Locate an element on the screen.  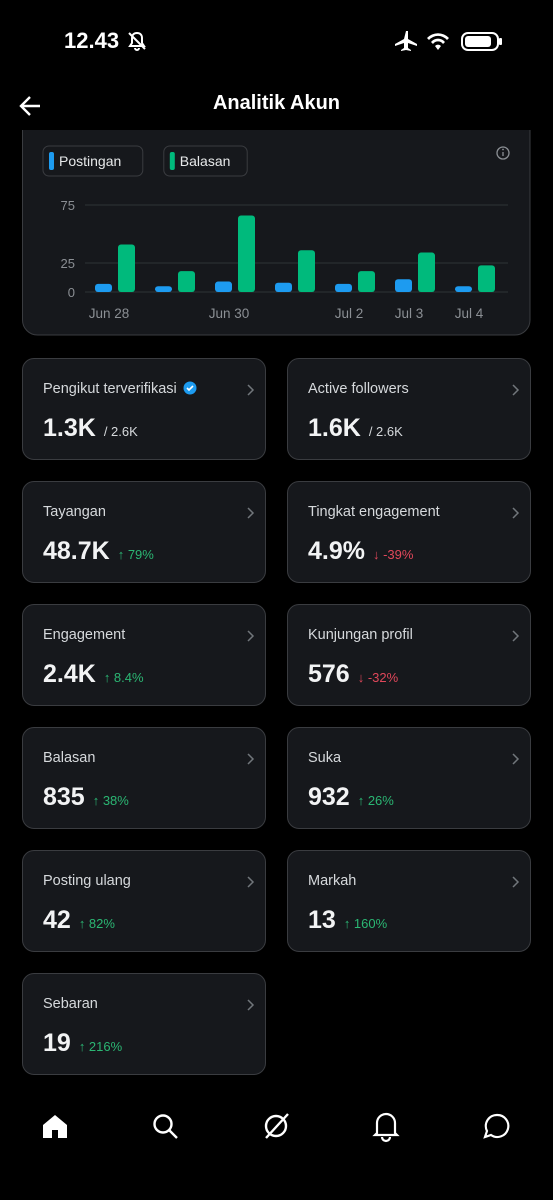
y-tick-label: 25 is located at coordinates (68, 263).